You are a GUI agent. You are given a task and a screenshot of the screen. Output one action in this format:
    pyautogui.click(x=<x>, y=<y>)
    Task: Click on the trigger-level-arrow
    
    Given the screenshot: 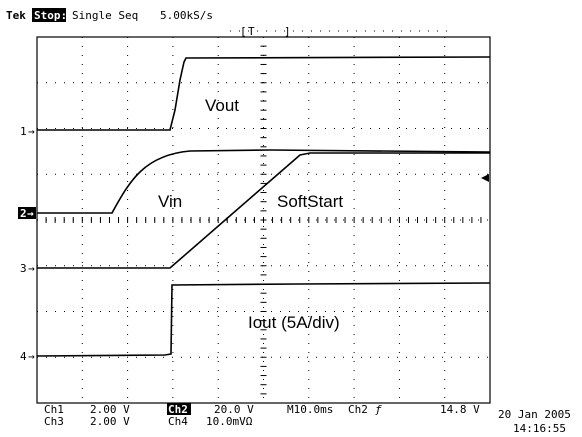 What is the action you would take?
    pyautogui.click(x=485, y=178)
    